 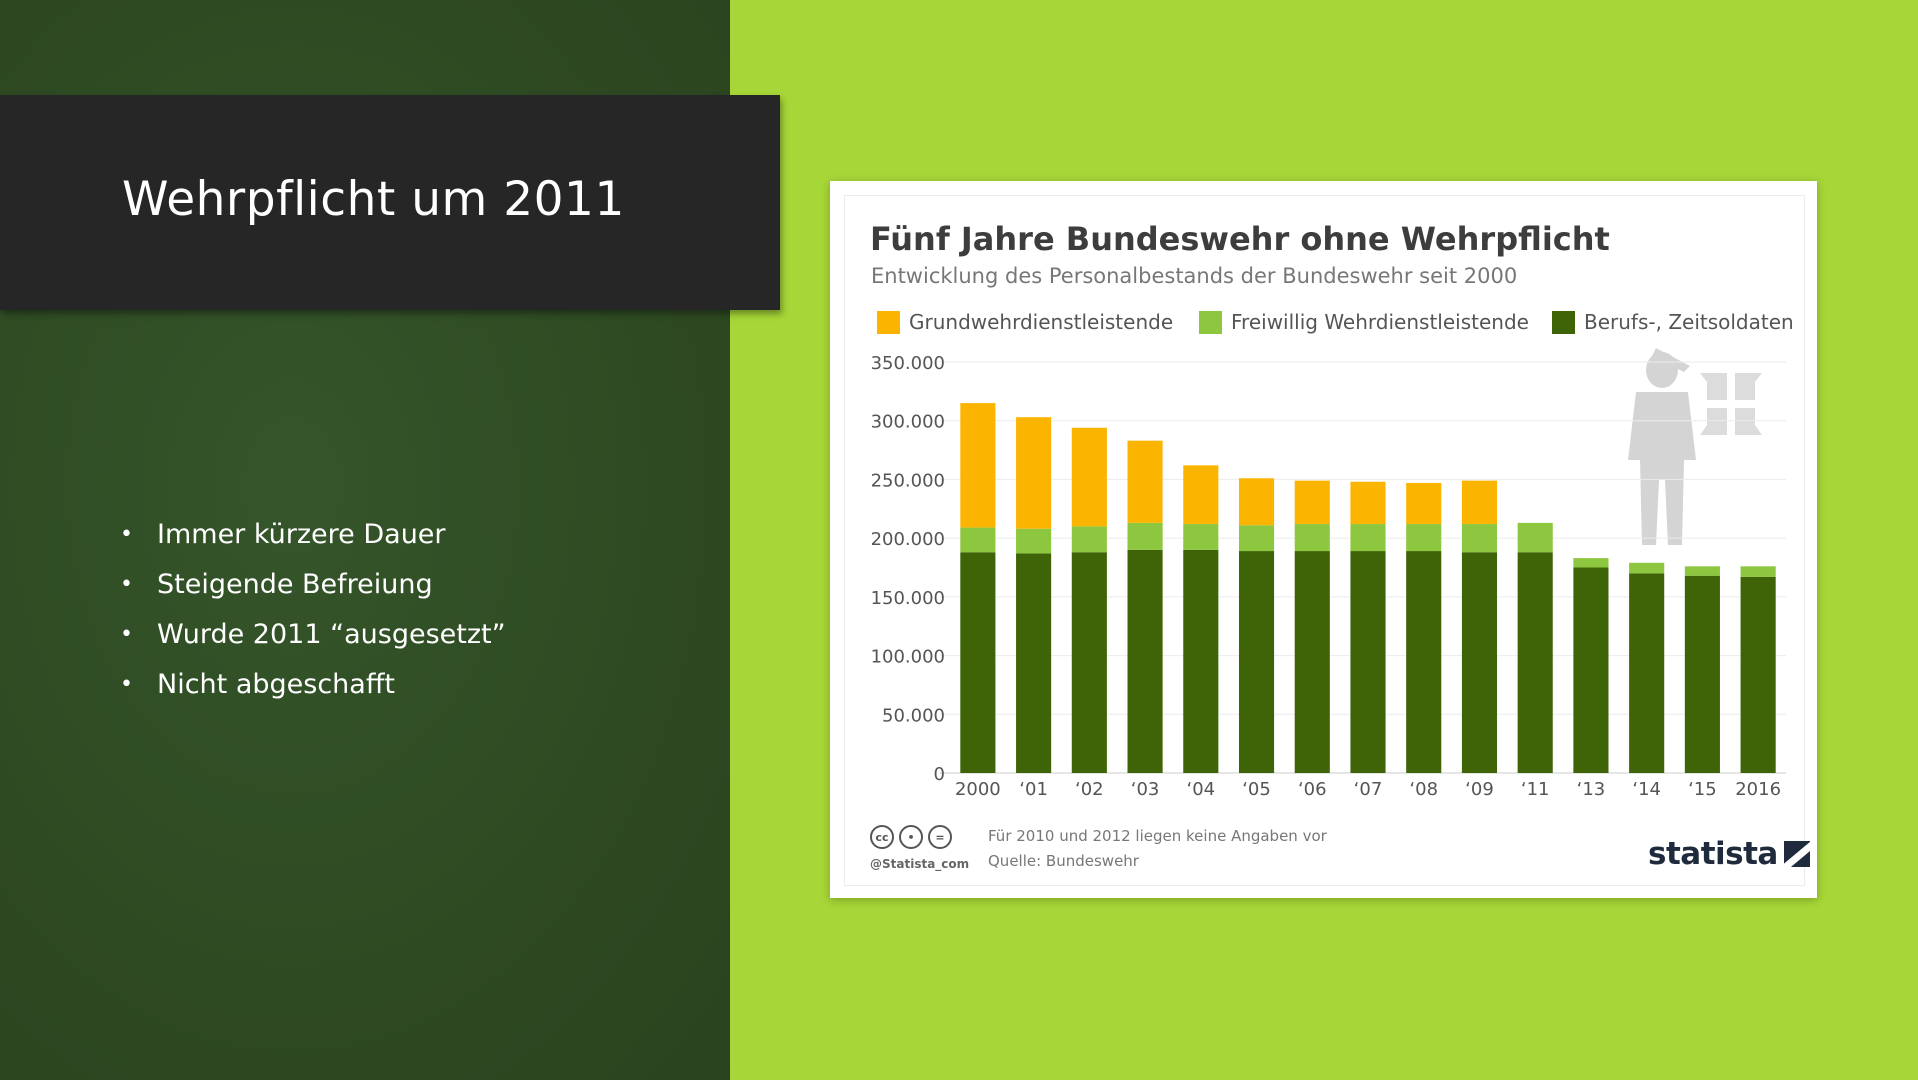 What do you see at coordinates (1671, 360) in the screenshot?
I see `soldier-salute-icon` at bounding box center [1671, 360].